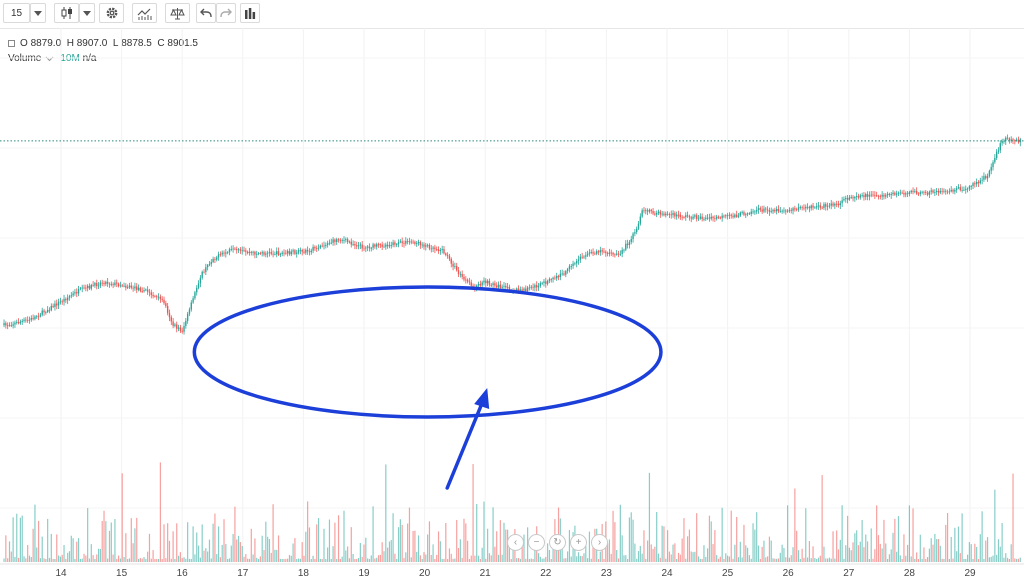 Image resolution: width=1024 pixels, height=577 pixels. What do you see at coordinates (206, 13) in the screenshot?
I see `undo-button` at bounding box center [206, 13].